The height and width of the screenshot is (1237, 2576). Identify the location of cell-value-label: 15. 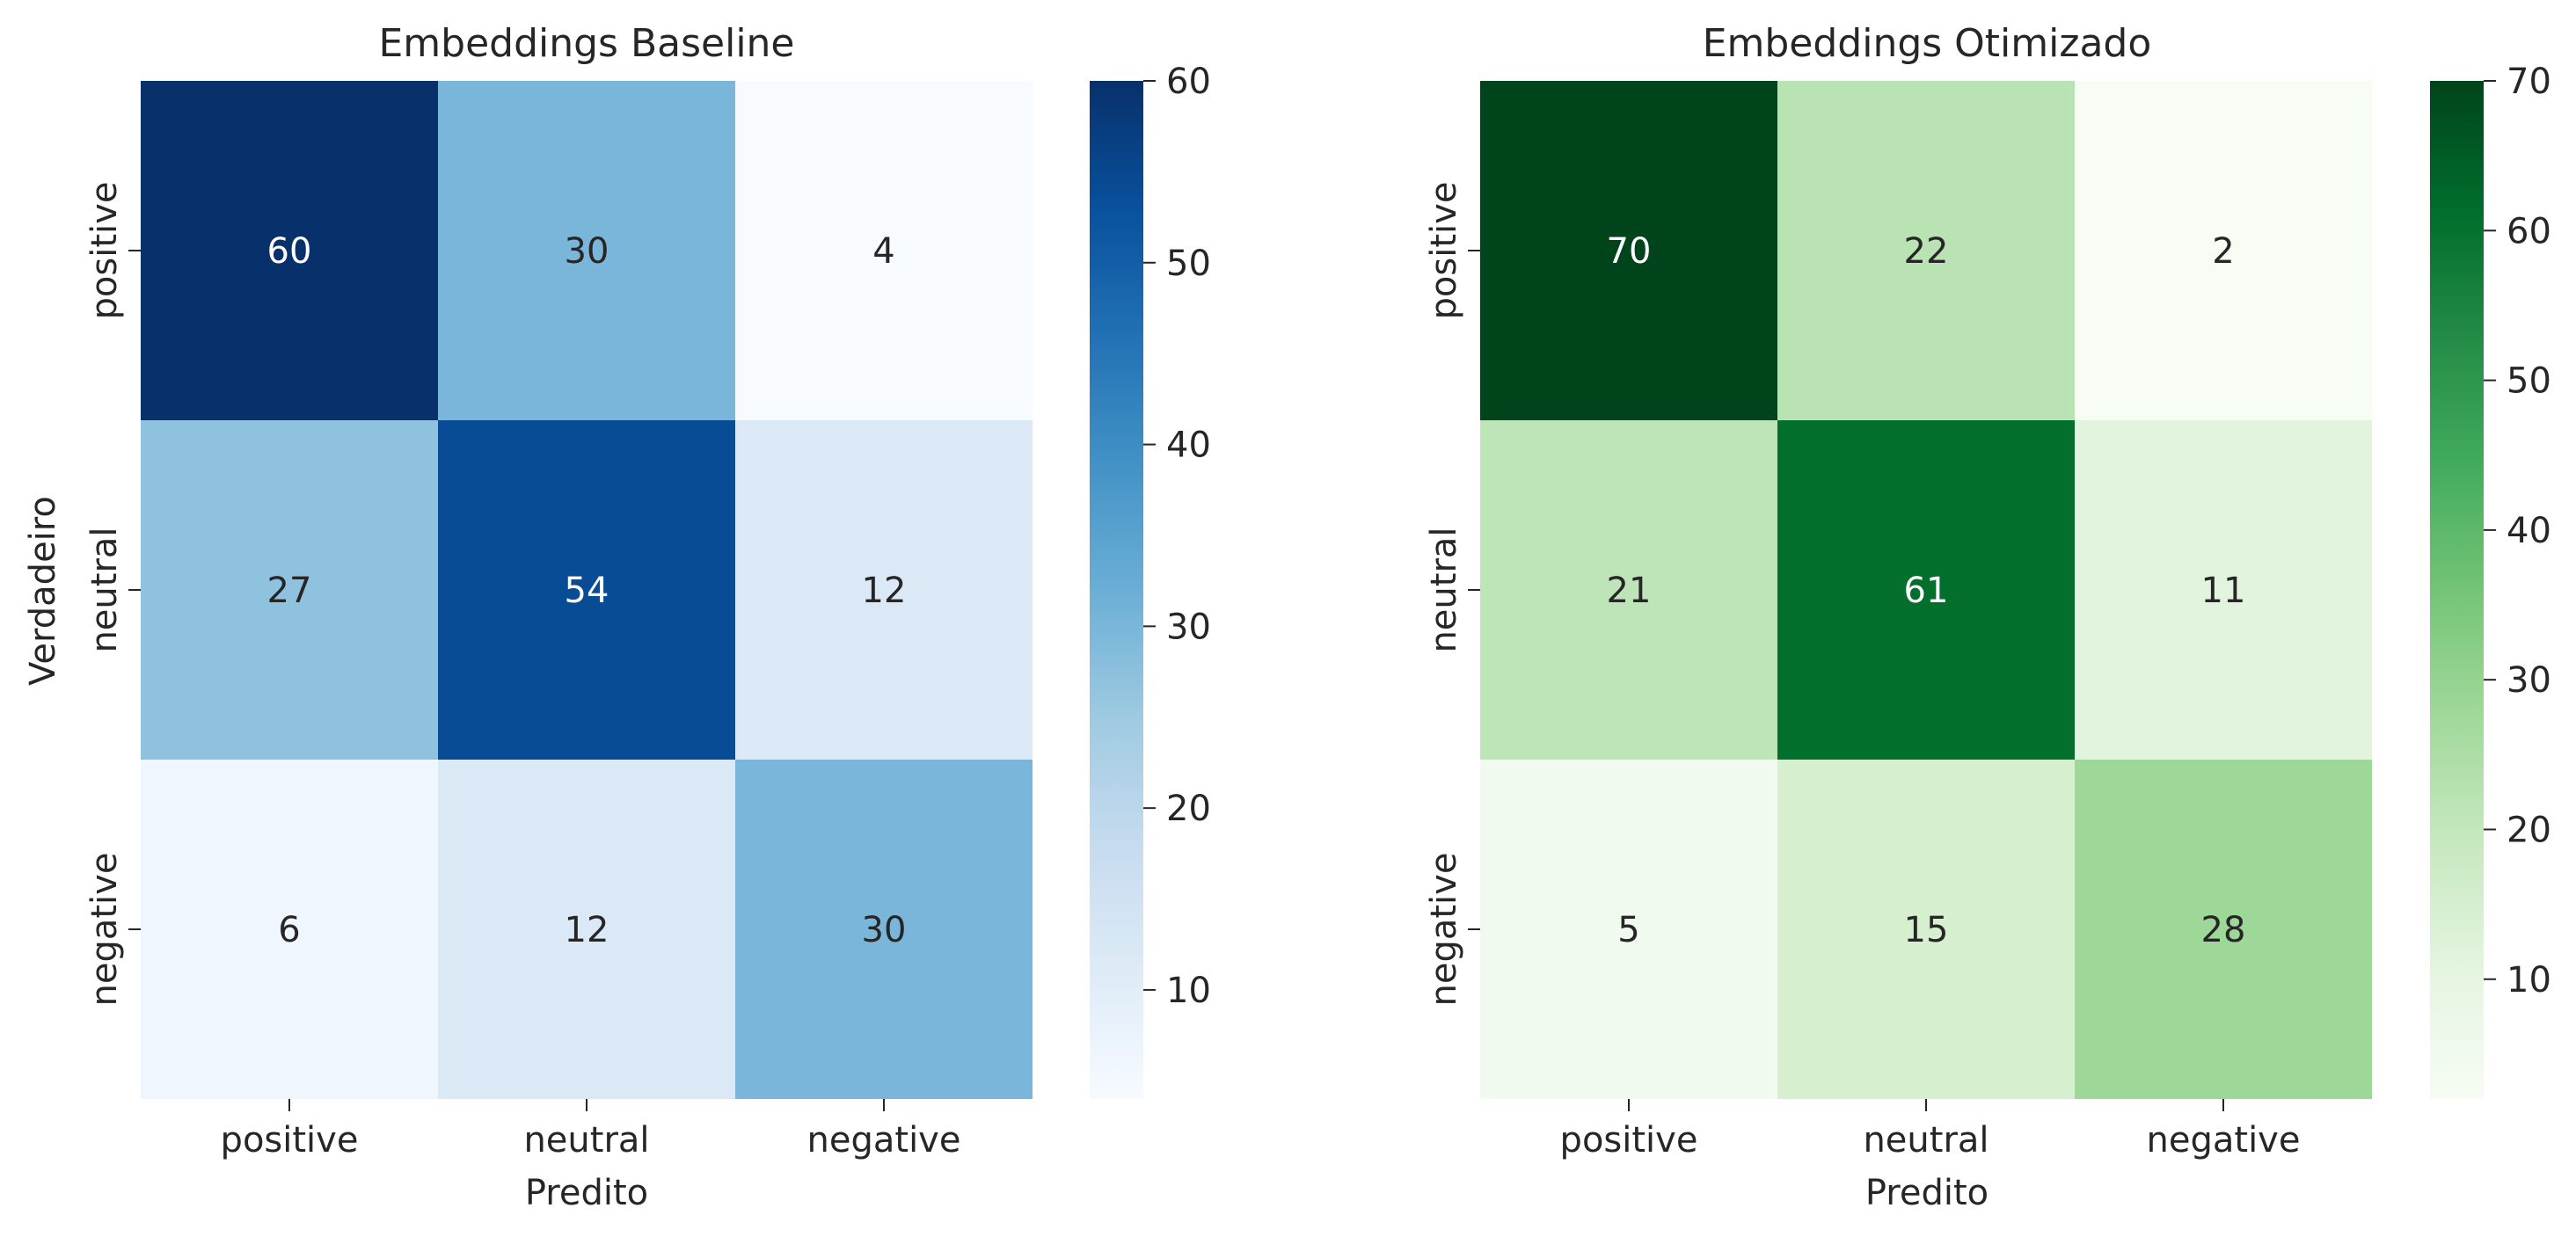
(1926, 930).